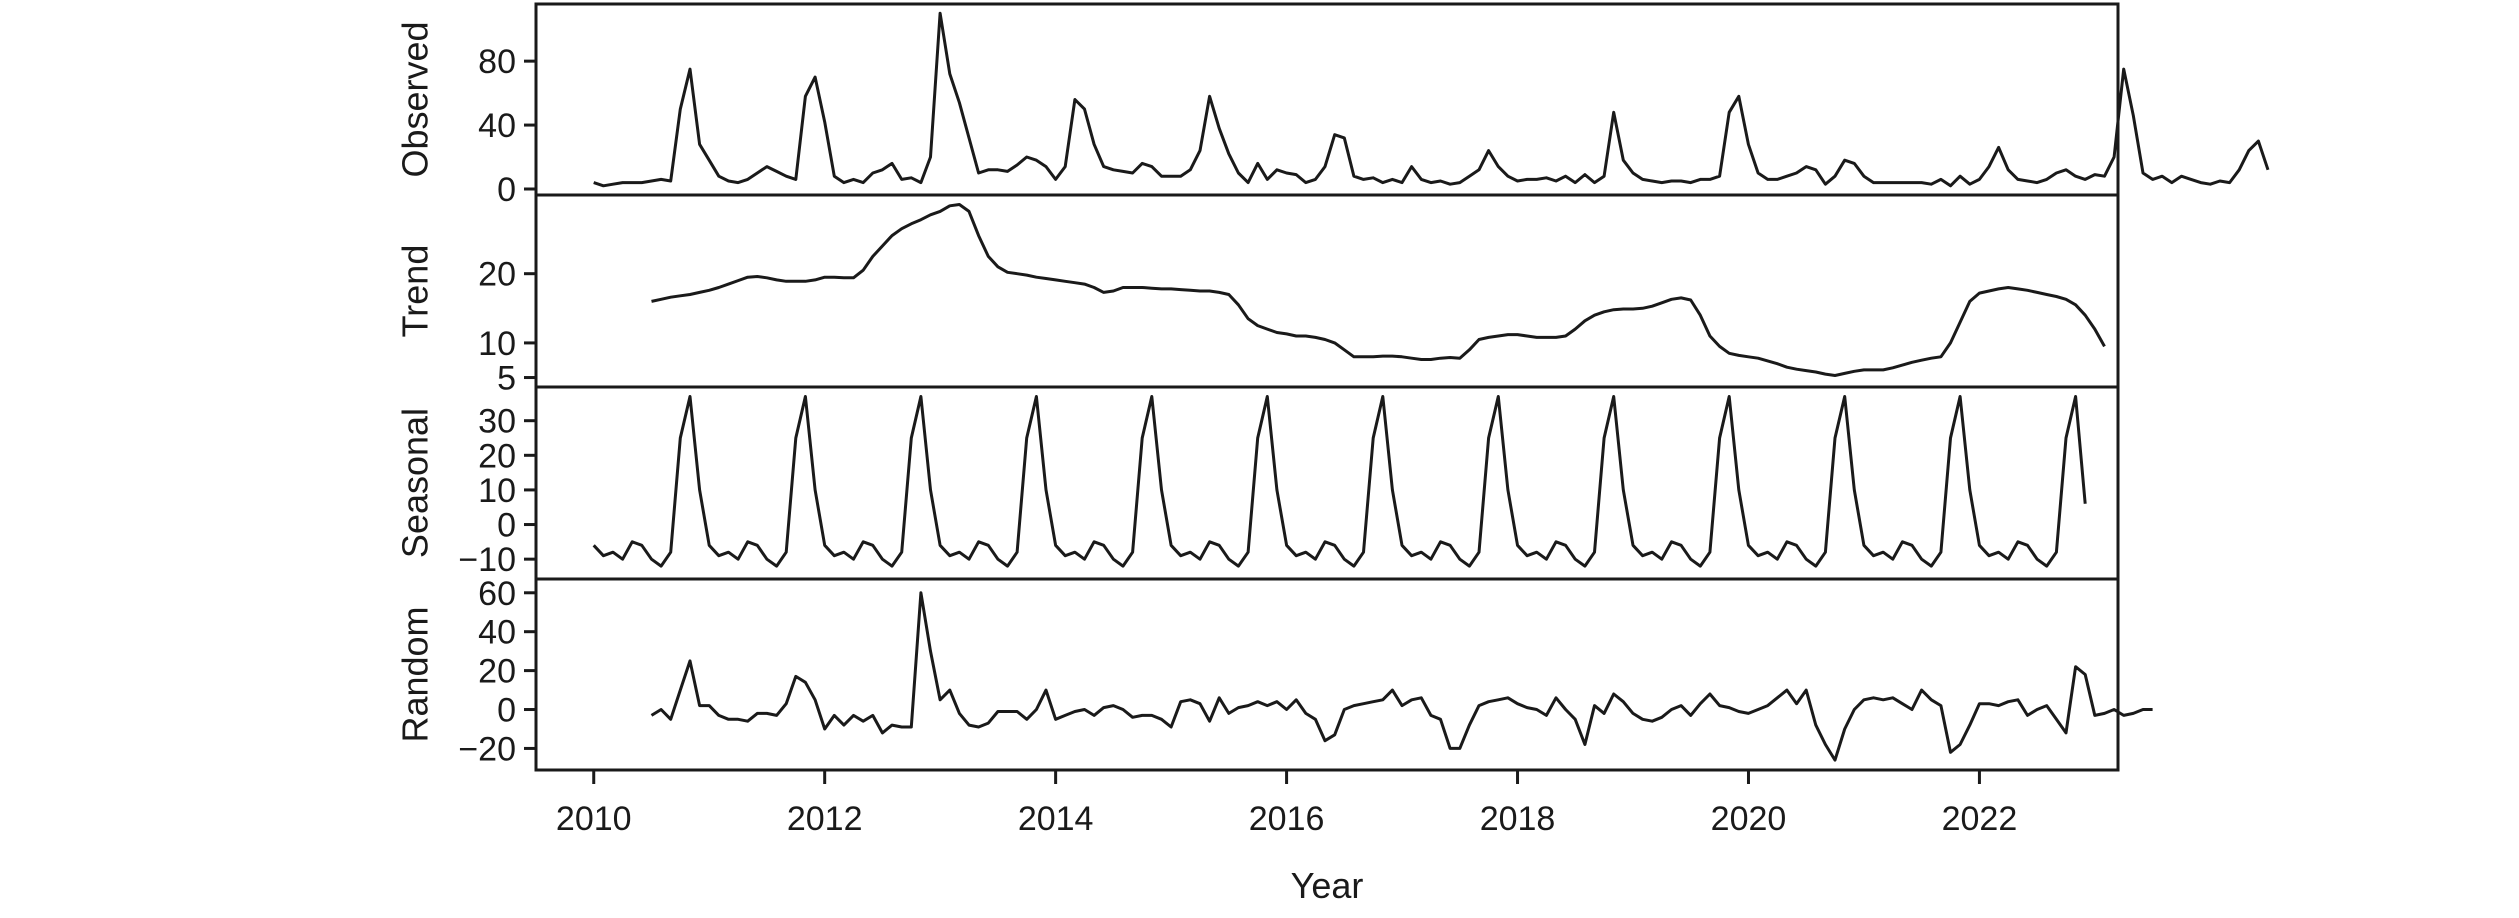  I want to click on random-y-tick-label: 0, so click(506, 711).